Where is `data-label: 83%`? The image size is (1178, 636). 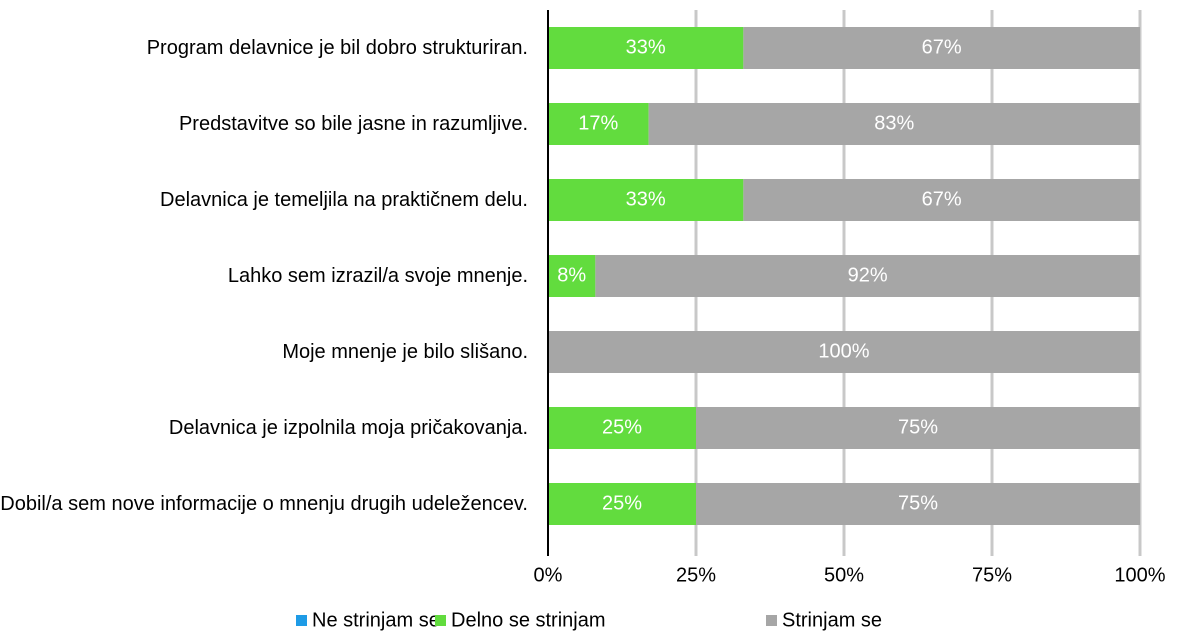
data-label: 83% is located at coordinates (894, 123).